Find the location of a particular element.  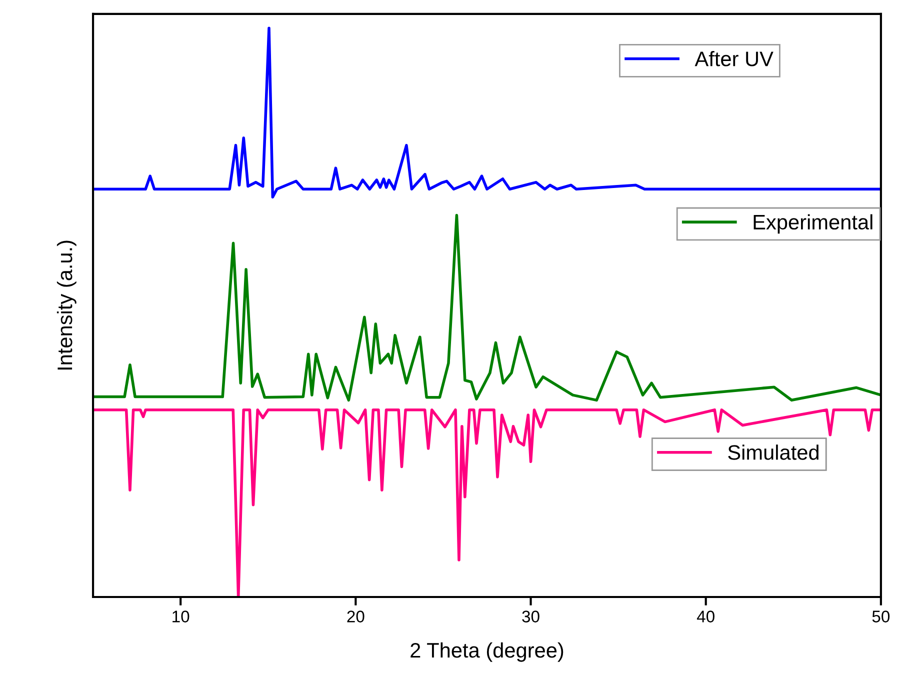

x-tick-label: 10 is located at coordinates (181, 616).